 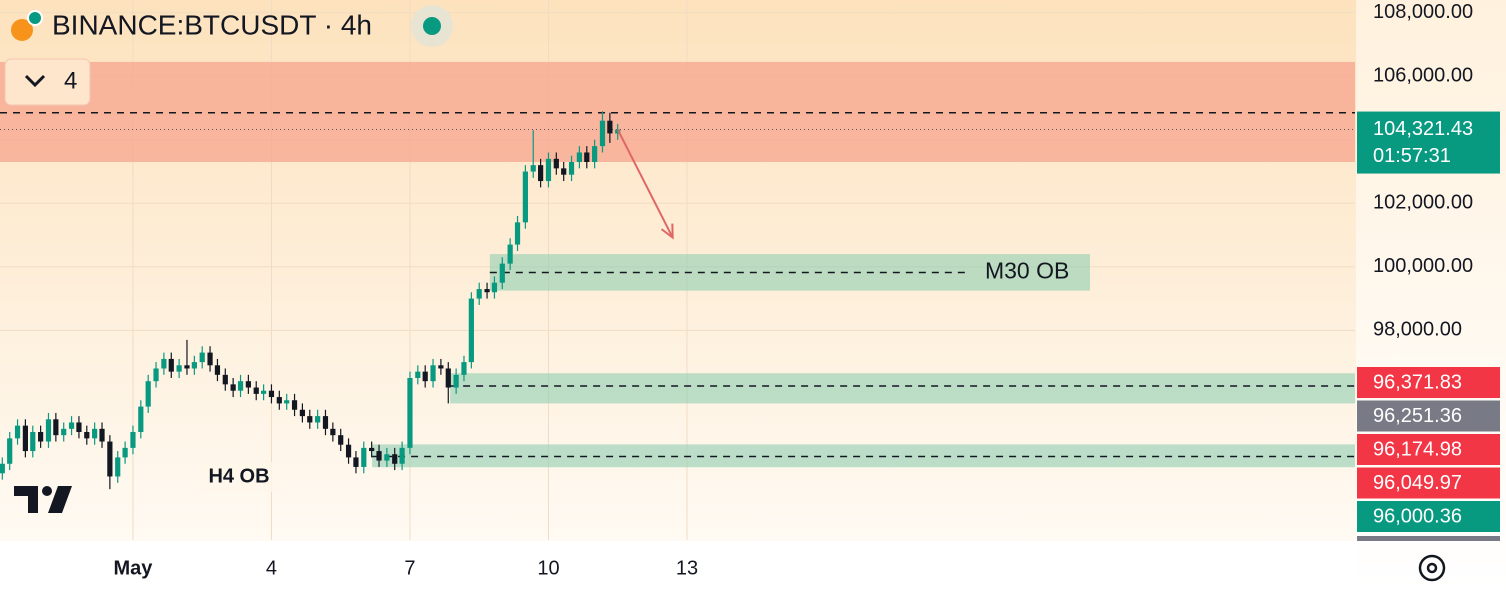 What do you see at coordinates (228, 55) in the screenshot?
I see `header: BINANCE:BTCUSDT · 4h 4` at bounding box center [228, 55].